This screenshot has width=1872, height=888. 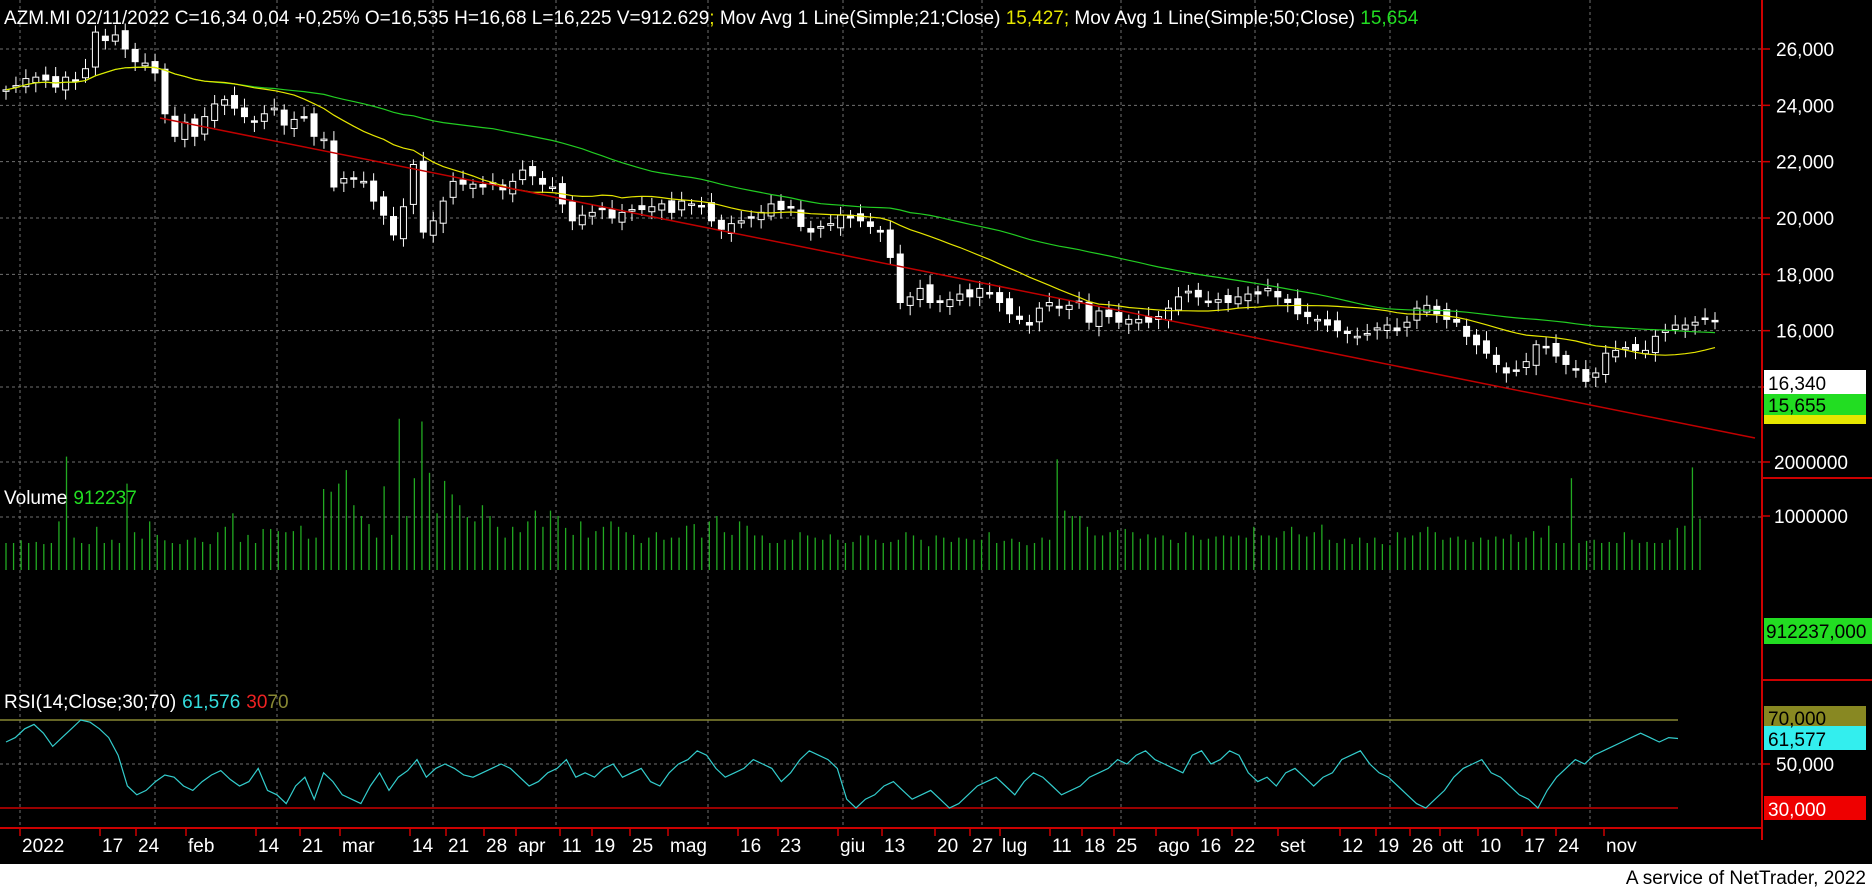 I want to click on time-tick-label: 28, so click(x=496, y=846).